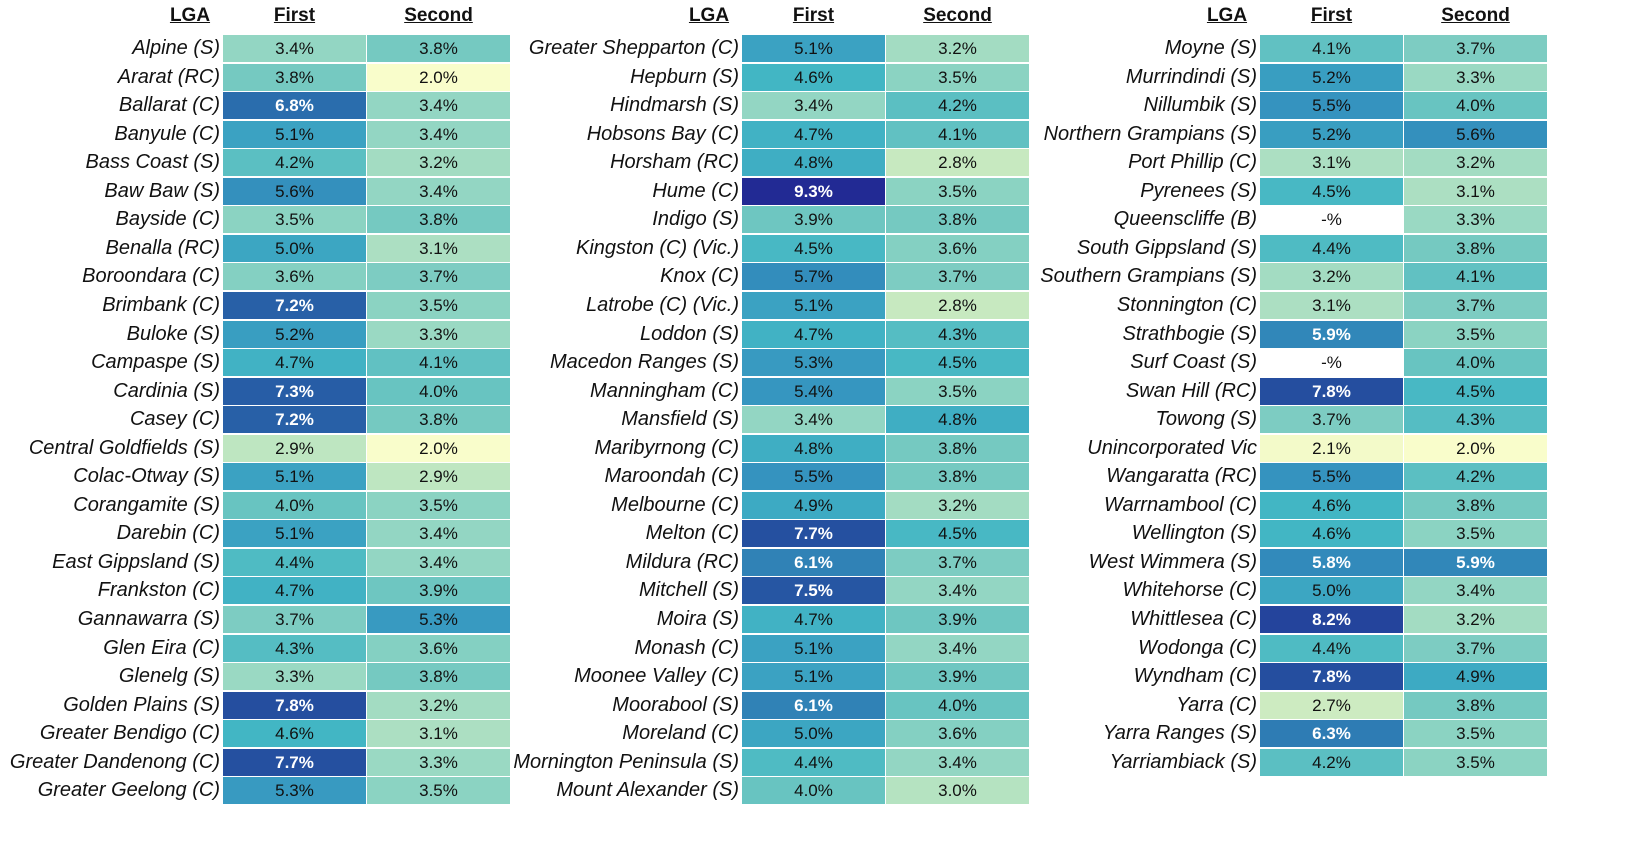 This screenshot has height=850, width=1648. I want to click on lga-label: Bass Coast (S), so click(152, 162).